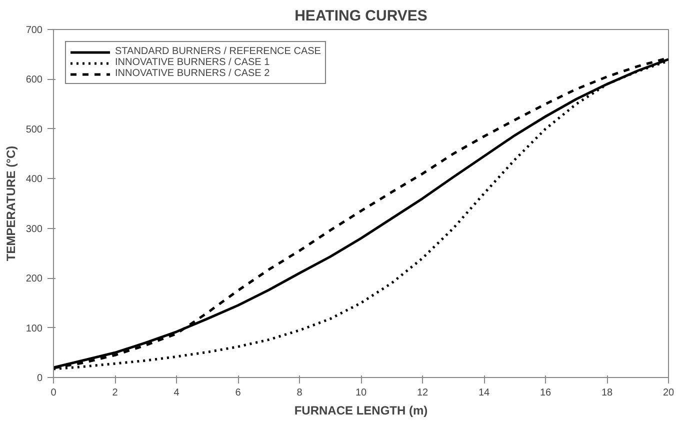 The width and height of the screenshot is (687, 428). I want to click on x-tick-label: 16, so click(546, 393).